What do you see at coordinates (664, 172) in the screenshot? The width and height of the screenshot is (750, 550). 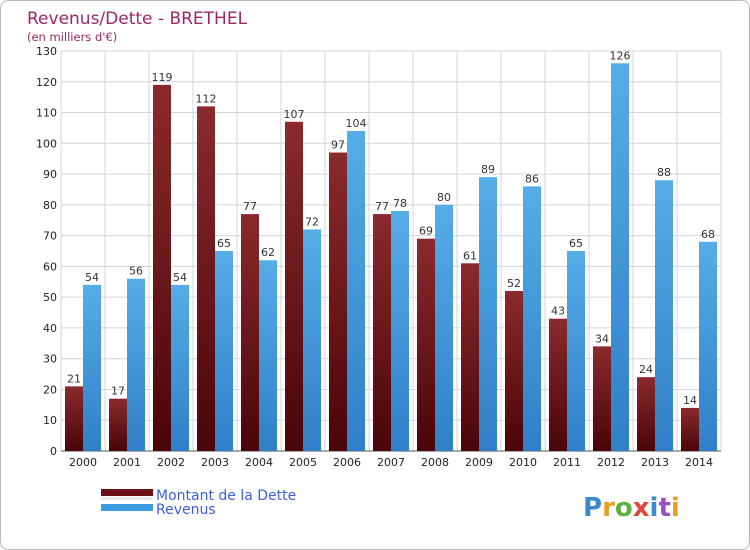 I see `data-label: 88` at bounding box center [664, 172].